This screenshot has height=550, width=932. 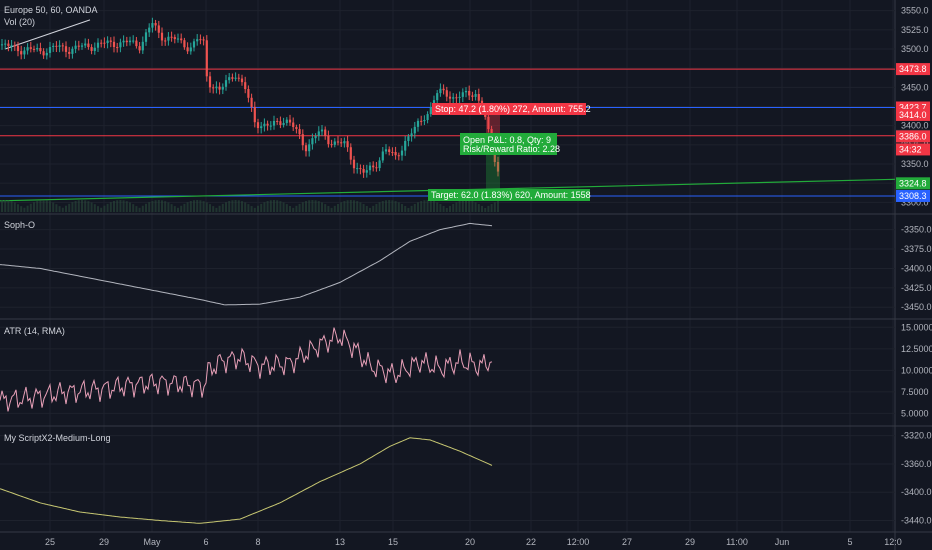 What do you see at coordinates (507, 140) in the screenshot?
I see `pnl-text-1: Open P&L: 0.8, Qty: 9` at bounding box center [507, 140].